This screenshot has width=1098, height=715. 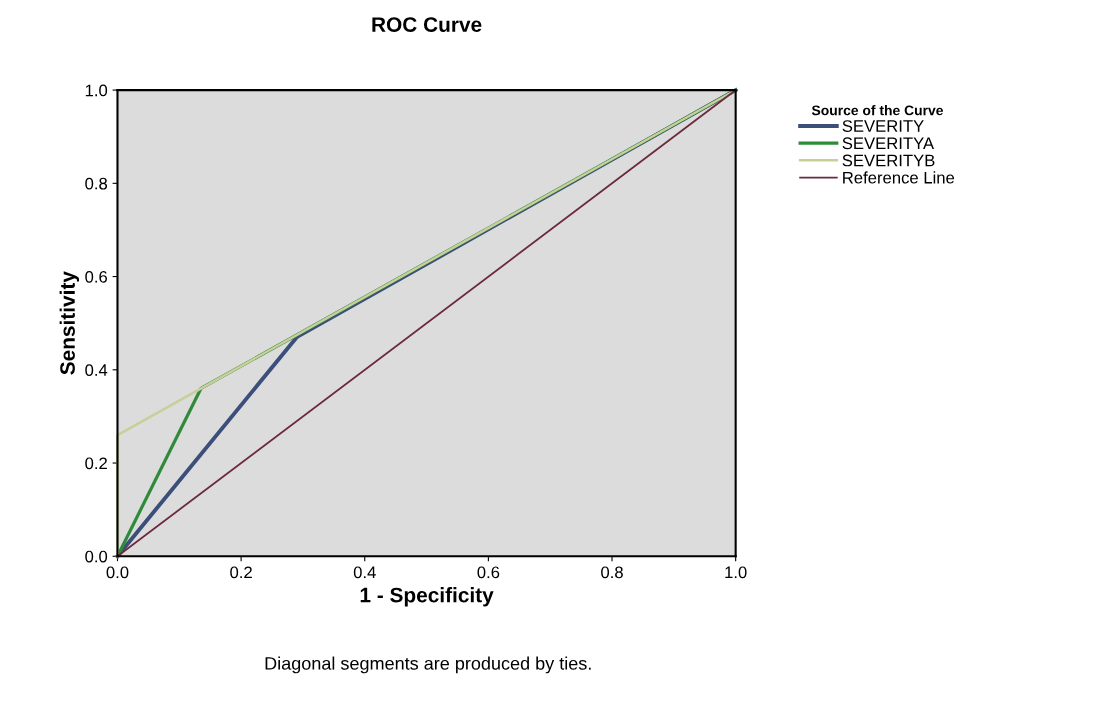 I want to click on x-tick-label: 0.2, so click(x=241, y=572).